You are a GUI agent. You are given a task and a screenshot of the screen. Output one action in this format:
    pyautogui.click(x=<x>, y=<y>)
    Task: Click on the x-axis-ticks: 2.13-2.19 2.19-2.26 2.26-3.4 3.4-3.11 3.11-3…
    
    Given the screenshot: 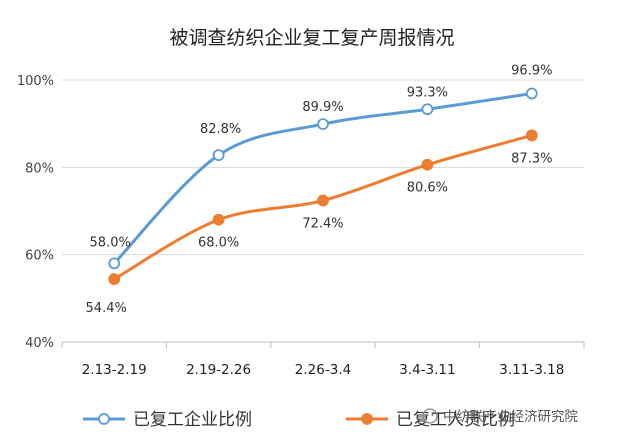 What is the action you would take?
    pyautogui.click(x=323, y=370)
    